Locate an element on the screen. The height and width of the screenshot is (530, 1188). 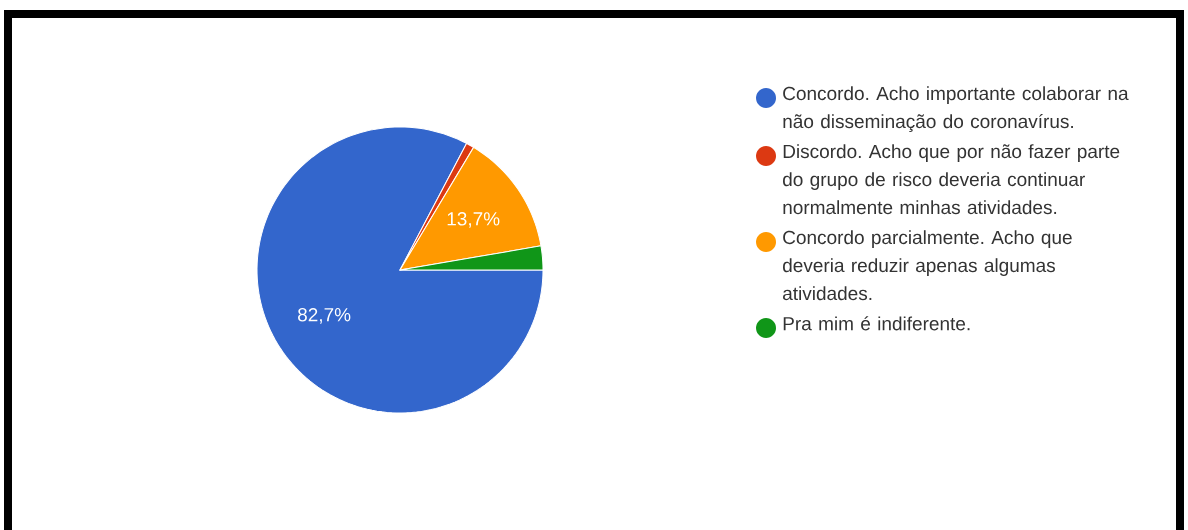
legend-label: Concordo parcialmente. Acho que deveria reduzir apenas algumas atividades. is located at coordinates (927, 265).